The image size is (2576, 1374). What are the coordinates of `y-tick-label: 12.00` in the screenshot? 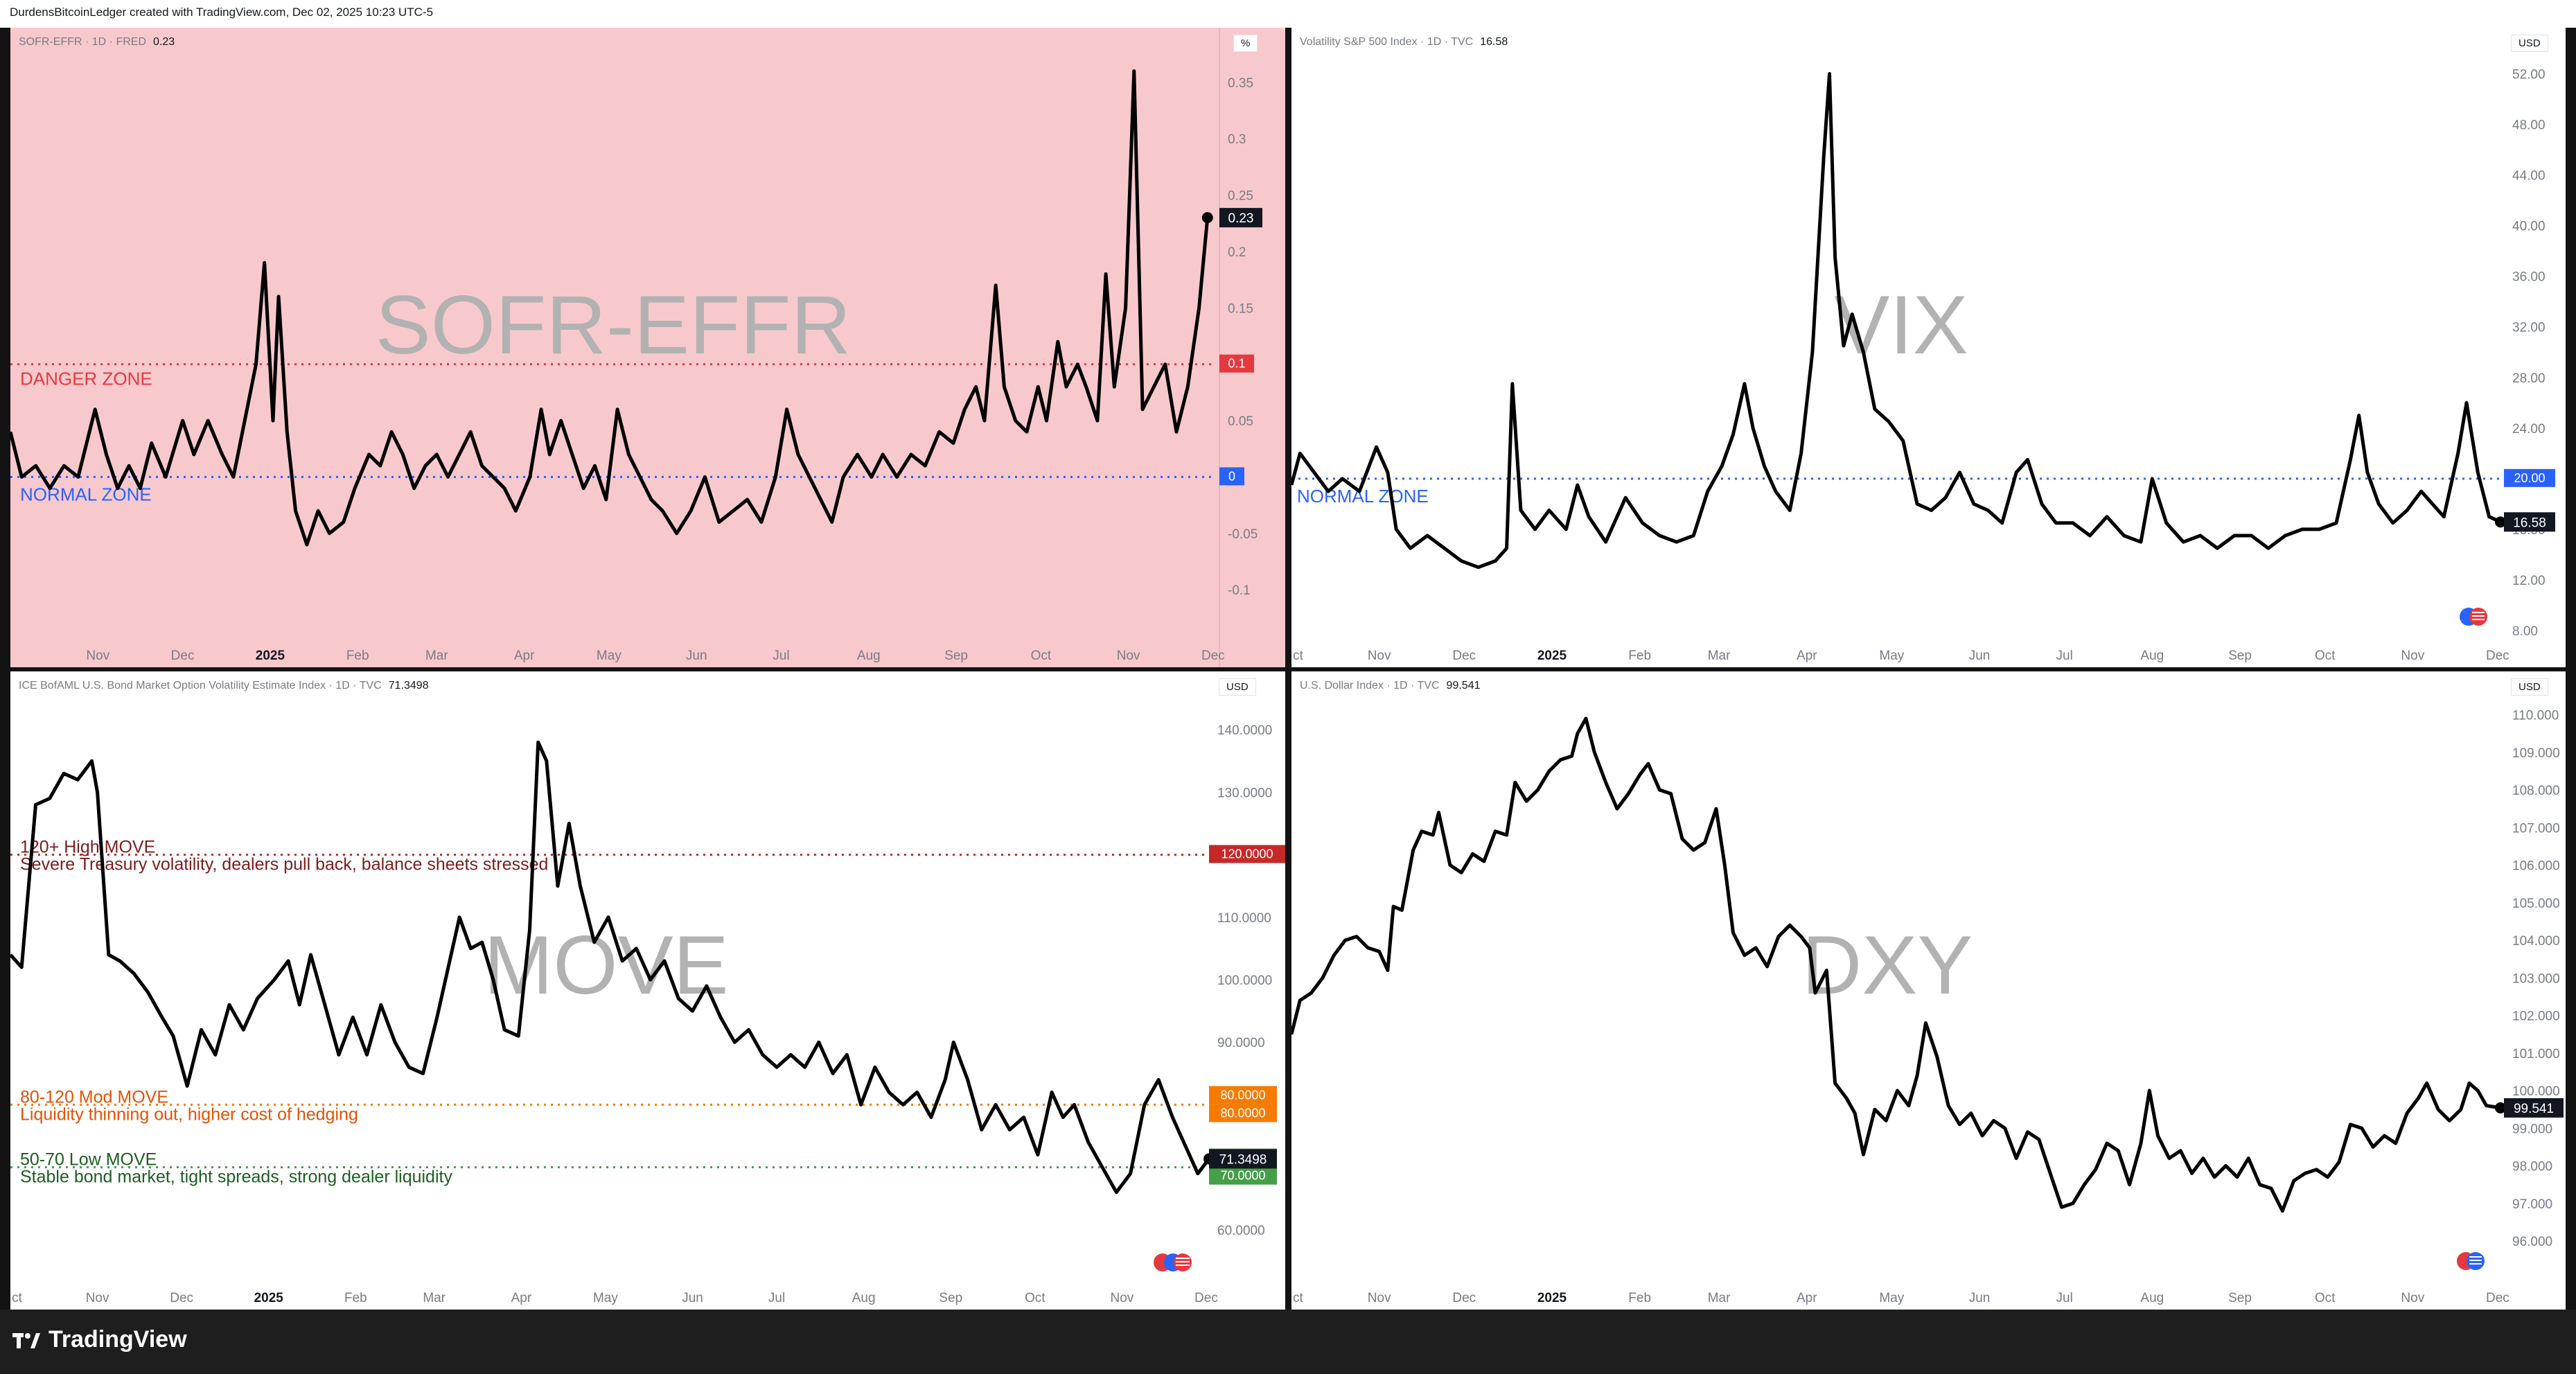 It's located at (2529, 581).